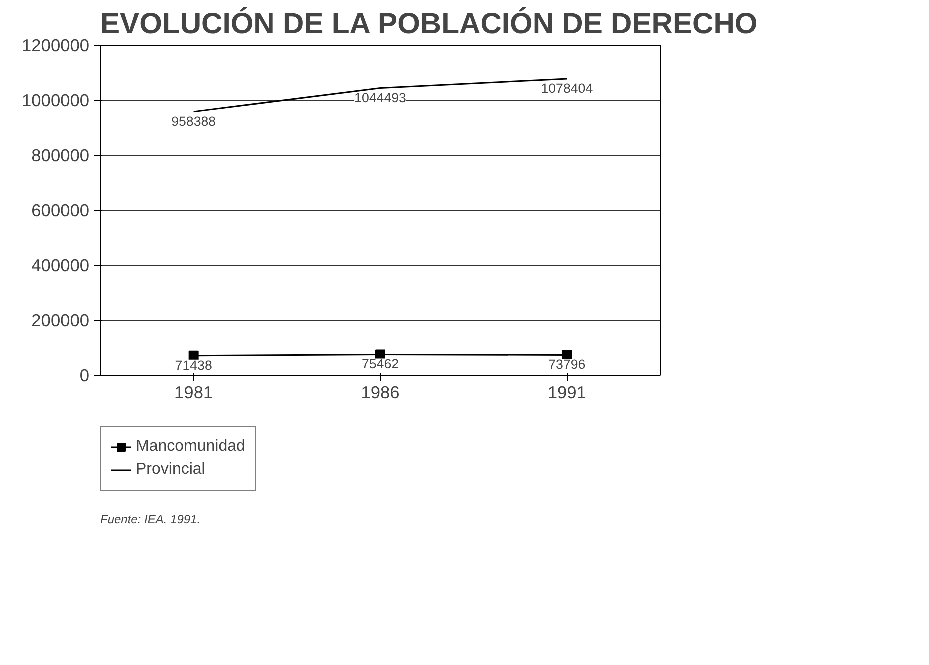 The image size is (929, 665). What do you see at coordinates (61, 210) in the screenshot?
I see `y-tick-label: 600000` at bounding box center [61, 210].